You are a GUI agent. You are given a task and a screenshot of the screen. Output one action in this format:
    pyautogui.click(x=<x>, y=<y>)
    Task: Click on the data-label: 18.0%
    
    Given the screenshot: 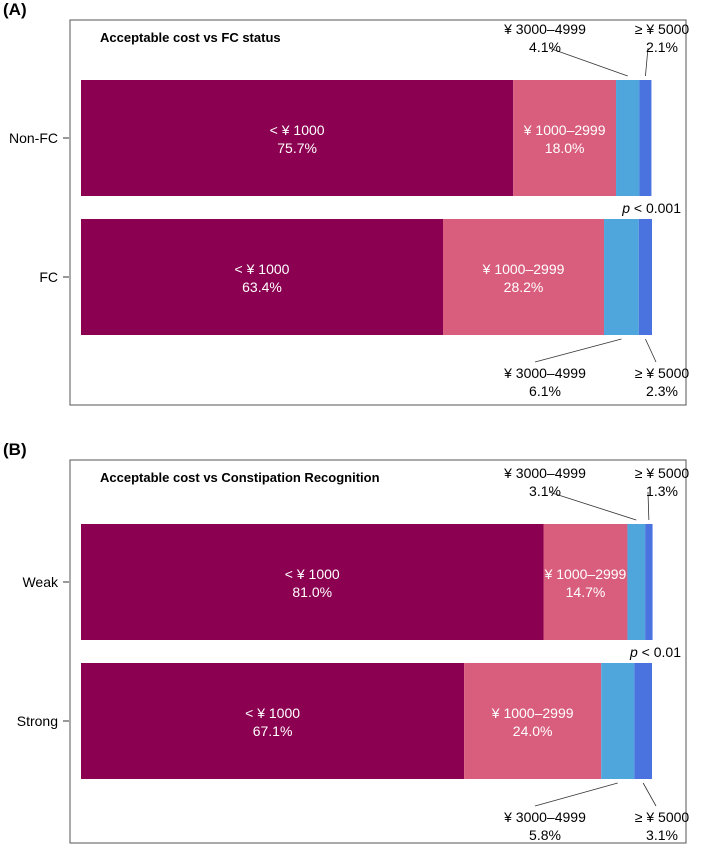 What is the action you would take?
    pyautogui.click(x=565, y=148)
    